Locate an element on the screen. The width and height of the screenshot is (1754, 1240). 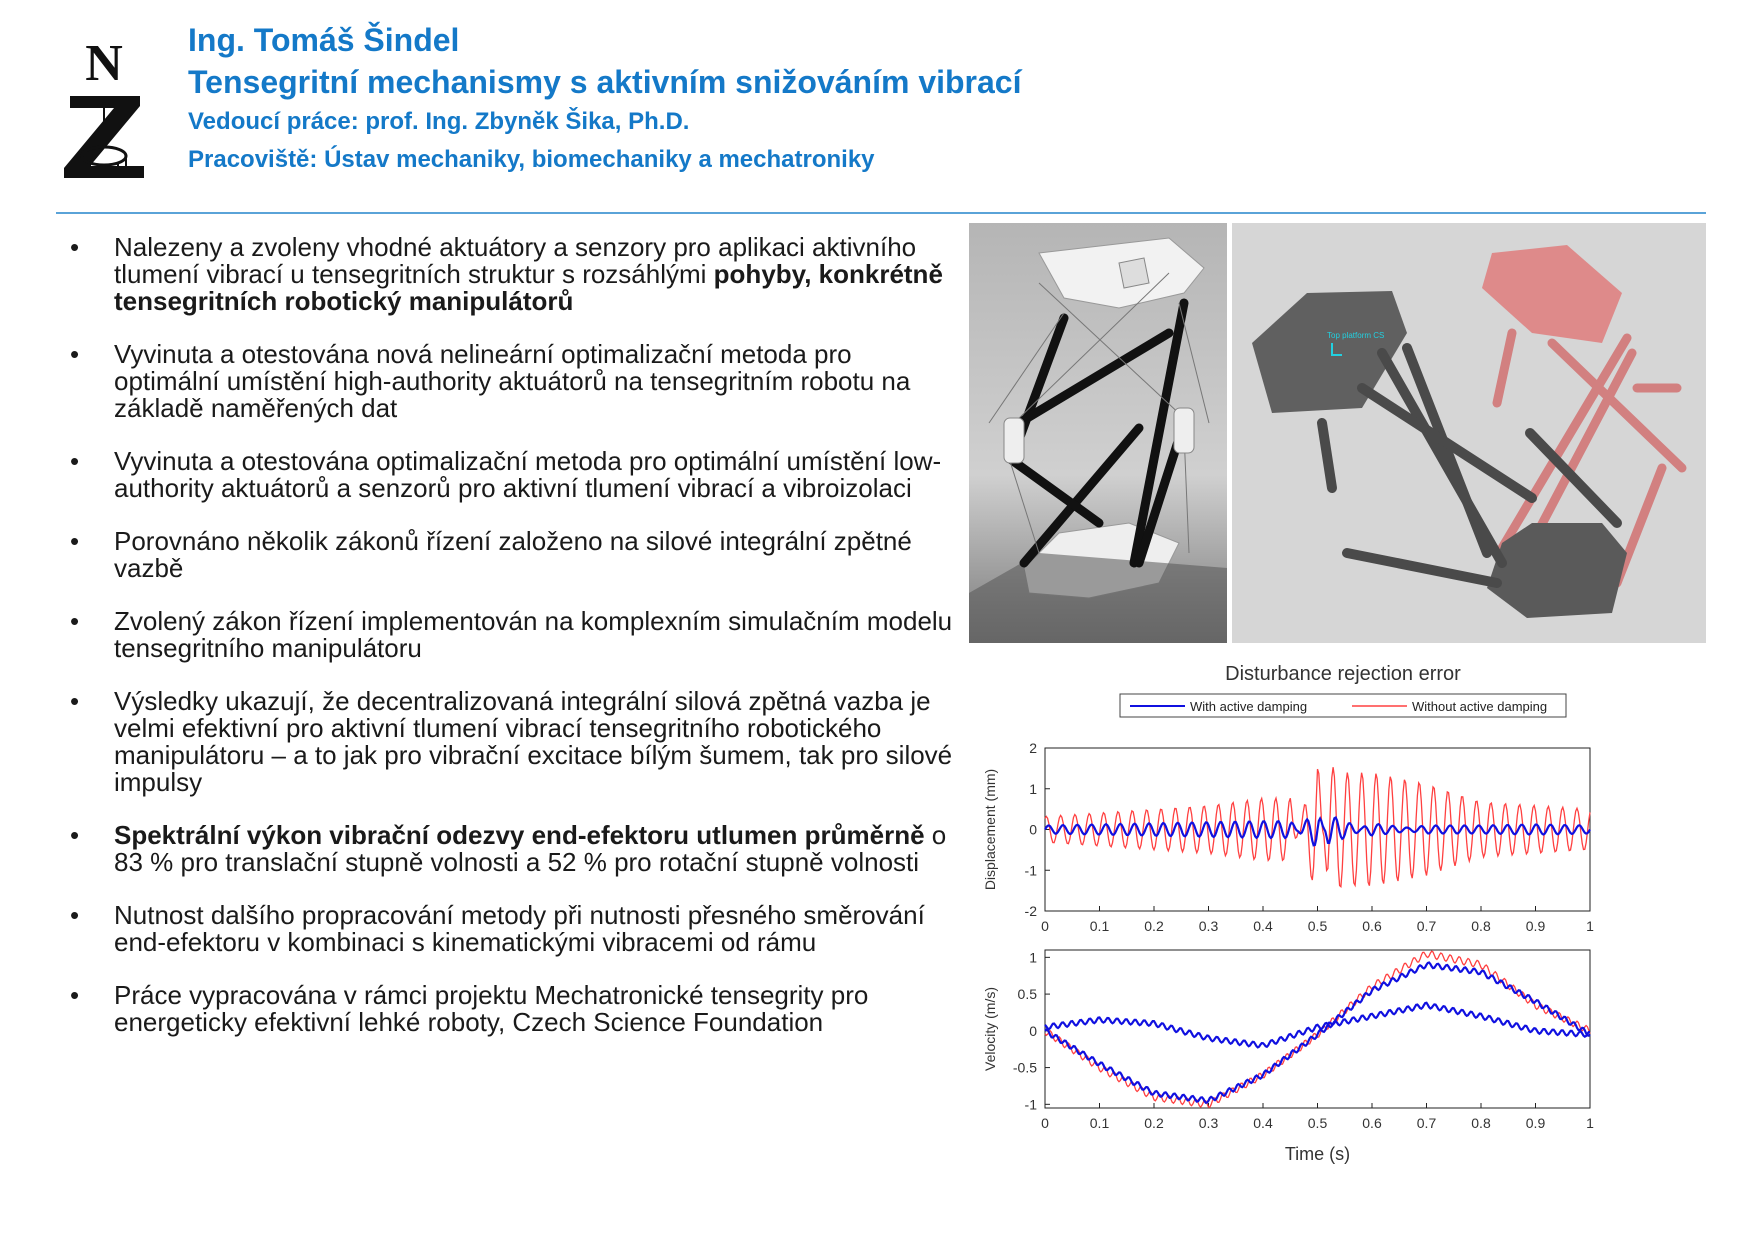
y-tick-label: -0.5 is located at coordinates (1025, 1068).